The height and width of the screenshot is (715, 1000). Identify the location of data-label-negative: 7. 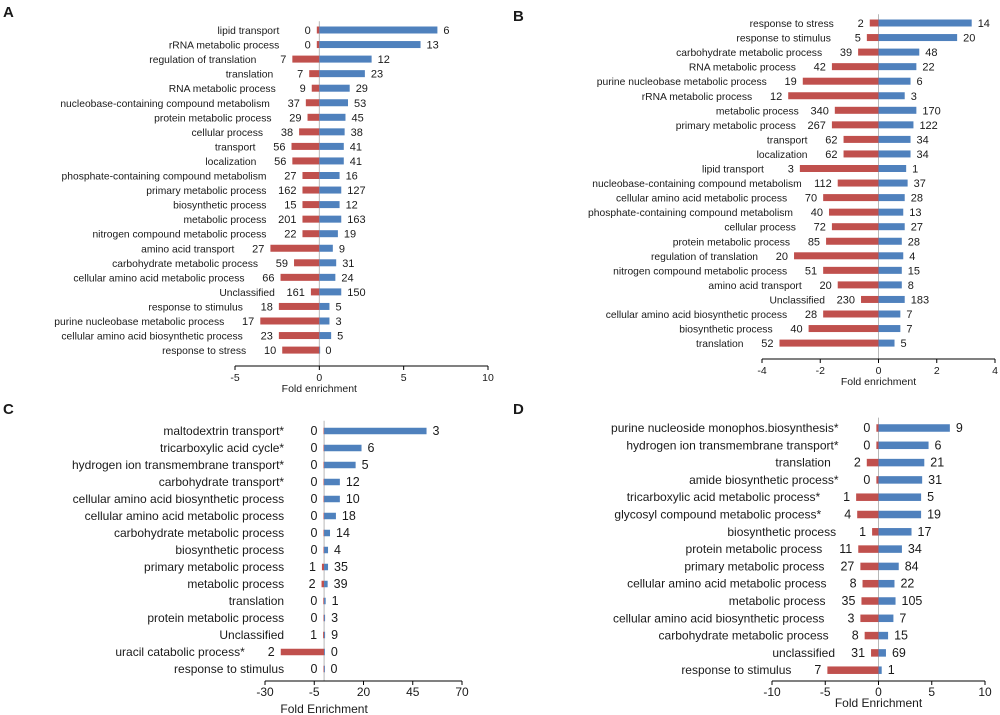
(283, 60).